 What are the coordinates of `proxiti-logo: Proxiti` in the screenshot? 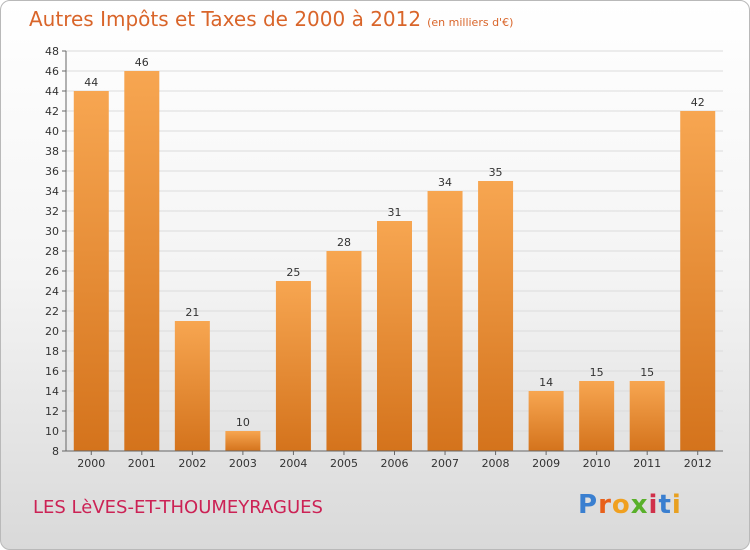 It's located at (630, 505).